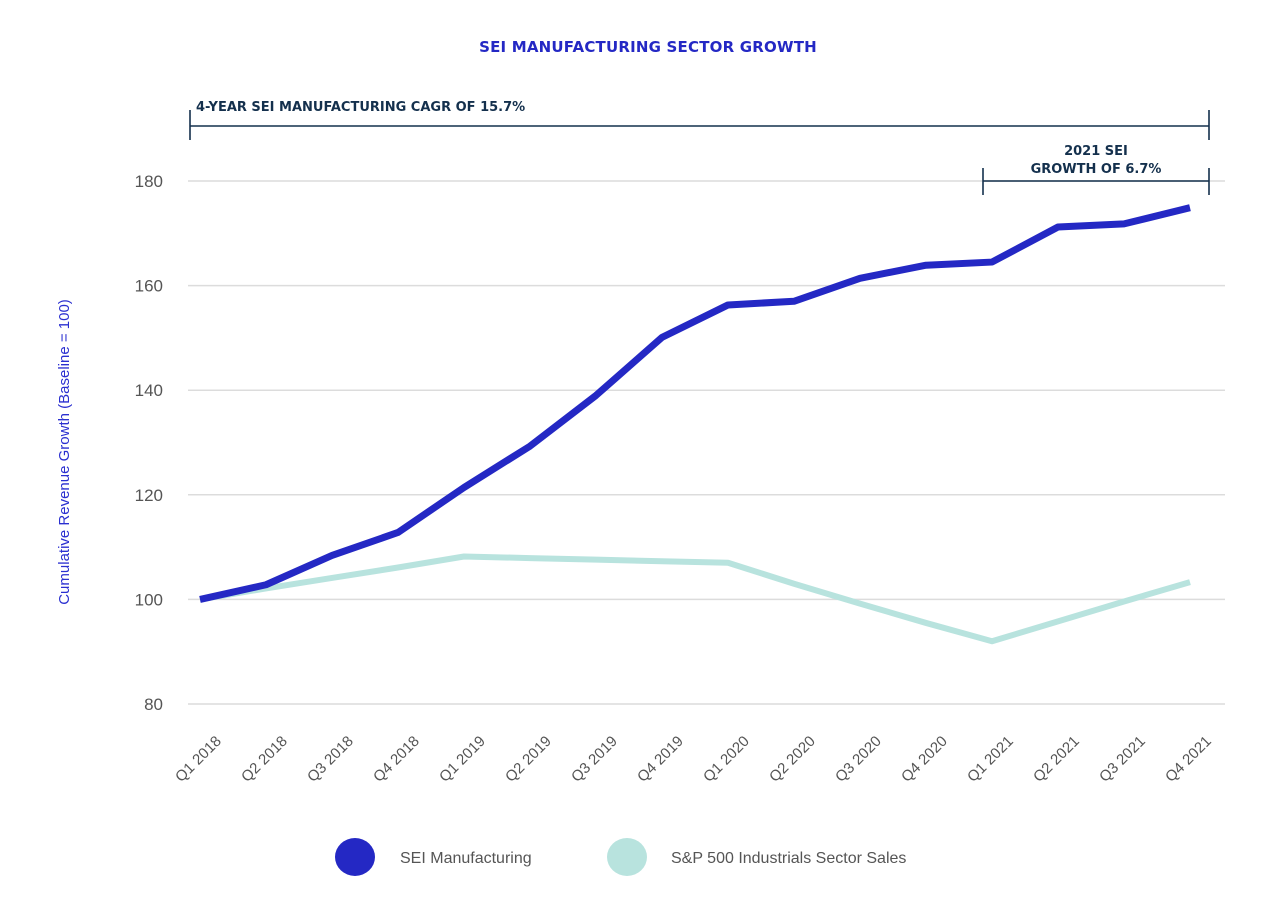 The height and width of the screenshot is (913, 1280). Describe the element at coordinates (1122, 759) in the screenshot. I see `x-tick-label: Q3 2021` at that location.